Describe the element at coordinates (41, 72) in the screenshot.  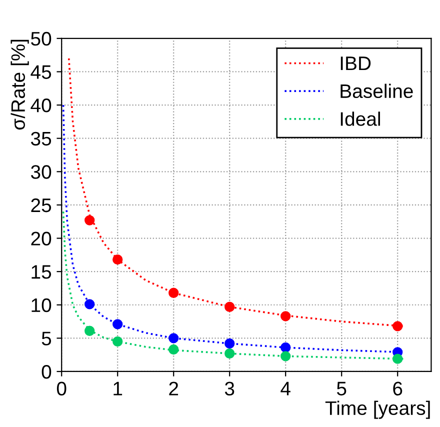
I see `y-tick-label: 45` at that location.